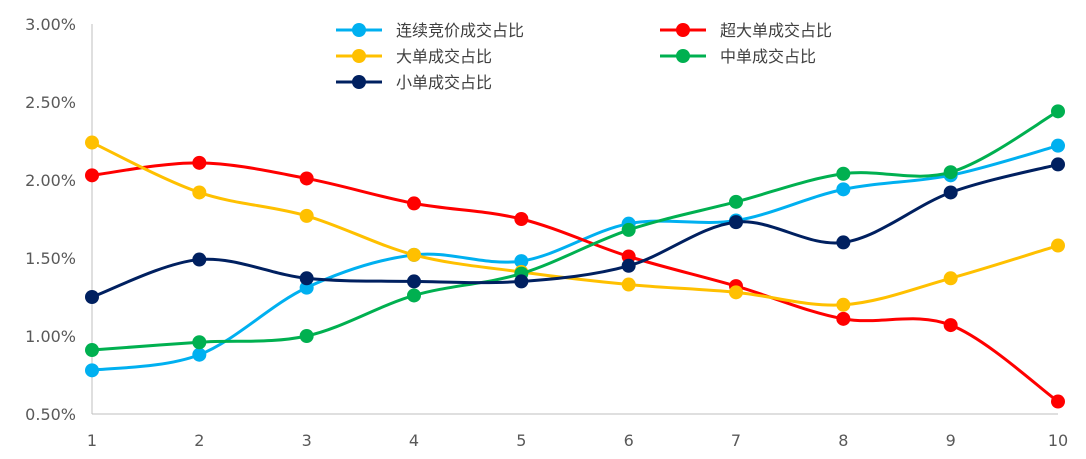 The width and height of the screenshot is (1086, 459). I want to click on y-tick-label: 3.00%, so click(50, 24).